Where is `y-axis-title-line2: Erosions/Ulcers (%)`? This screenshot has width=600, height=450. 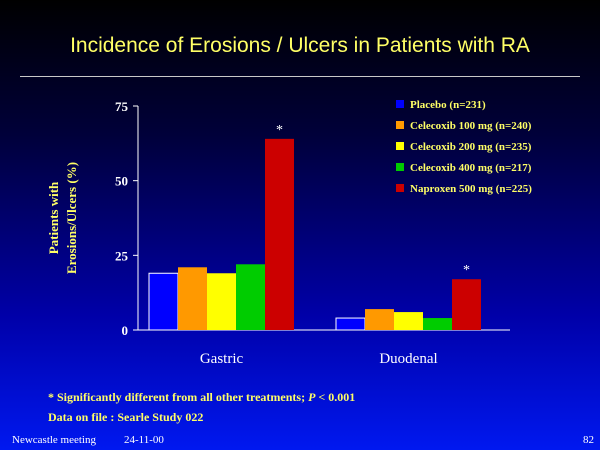 y-axis-title-line2: Erosions/Ulcers (%) is located at coordinates (71, 218).